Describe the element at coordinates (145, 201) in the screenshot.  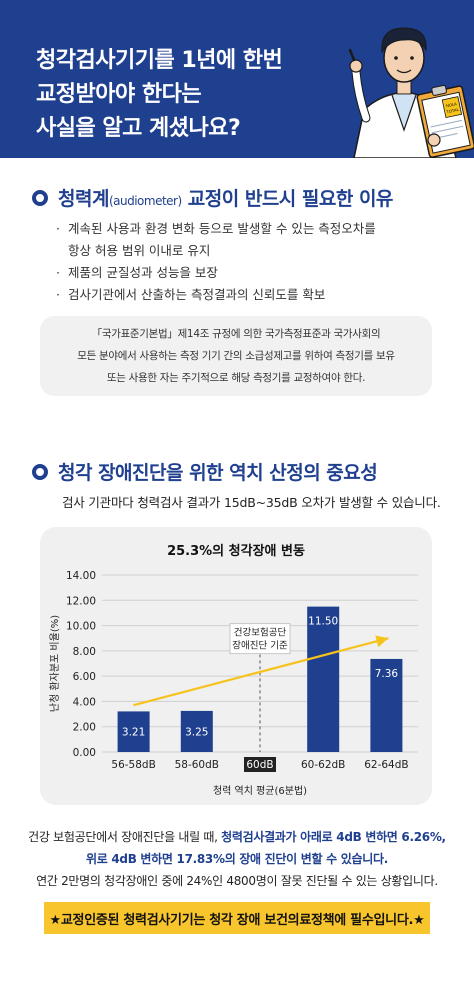
I see `section-title-paren: (audiometer)` at that location.